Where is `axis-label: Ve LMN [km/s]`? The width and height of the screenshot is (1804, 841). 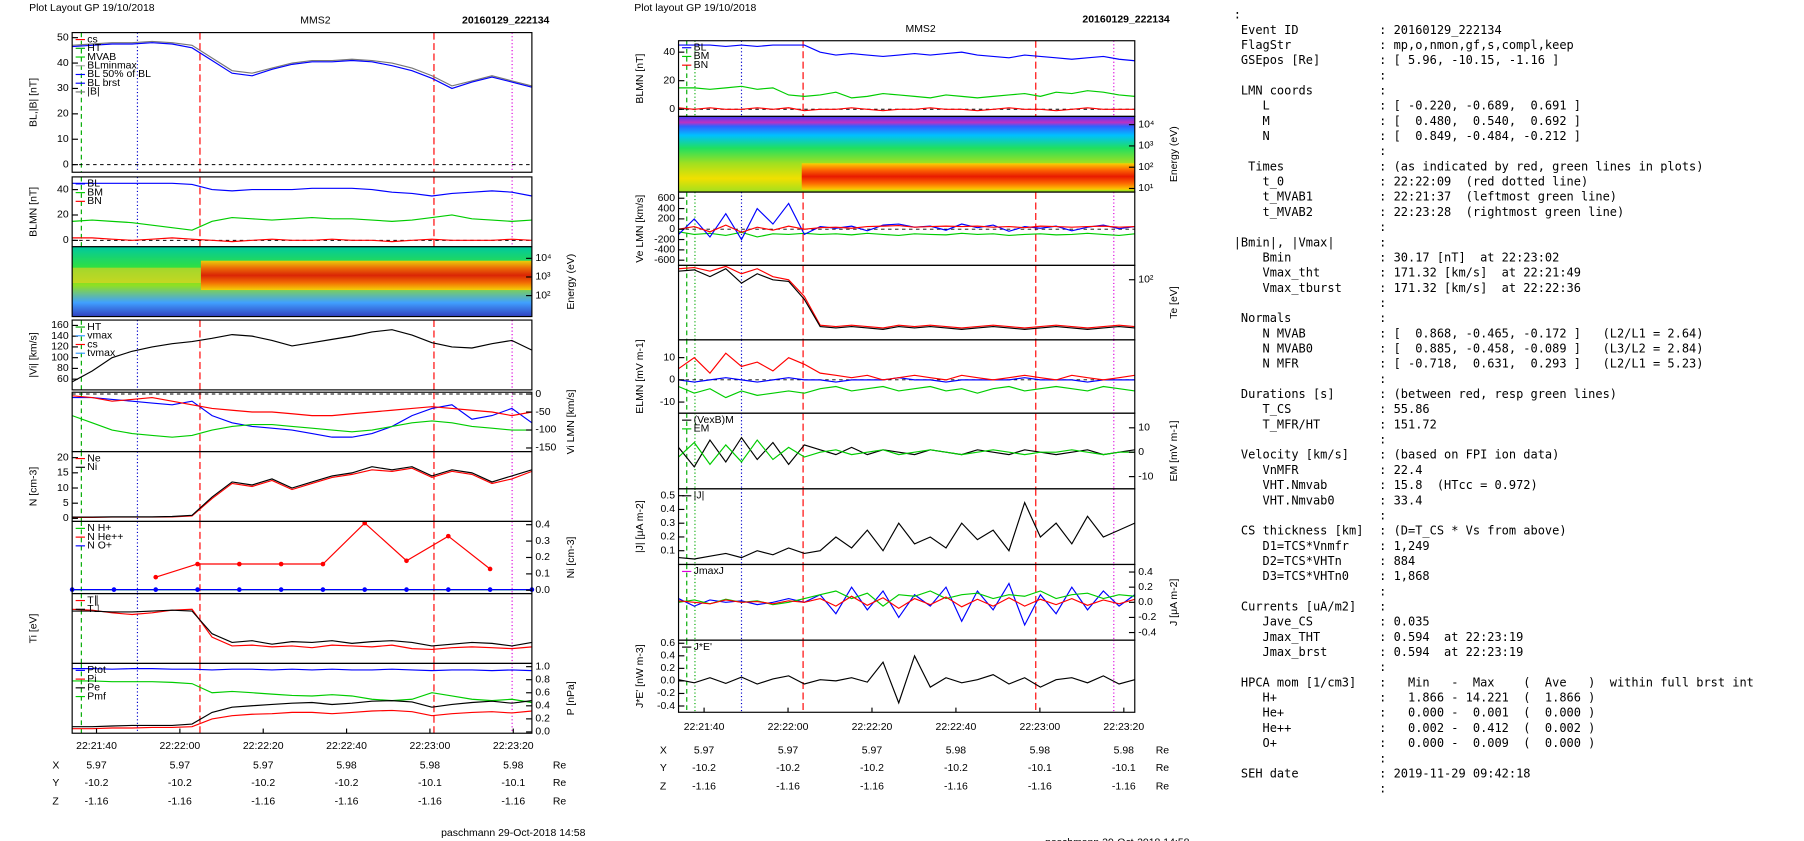
axis-label: Ve LMN [km/s] is located at coordinates (640, 229).